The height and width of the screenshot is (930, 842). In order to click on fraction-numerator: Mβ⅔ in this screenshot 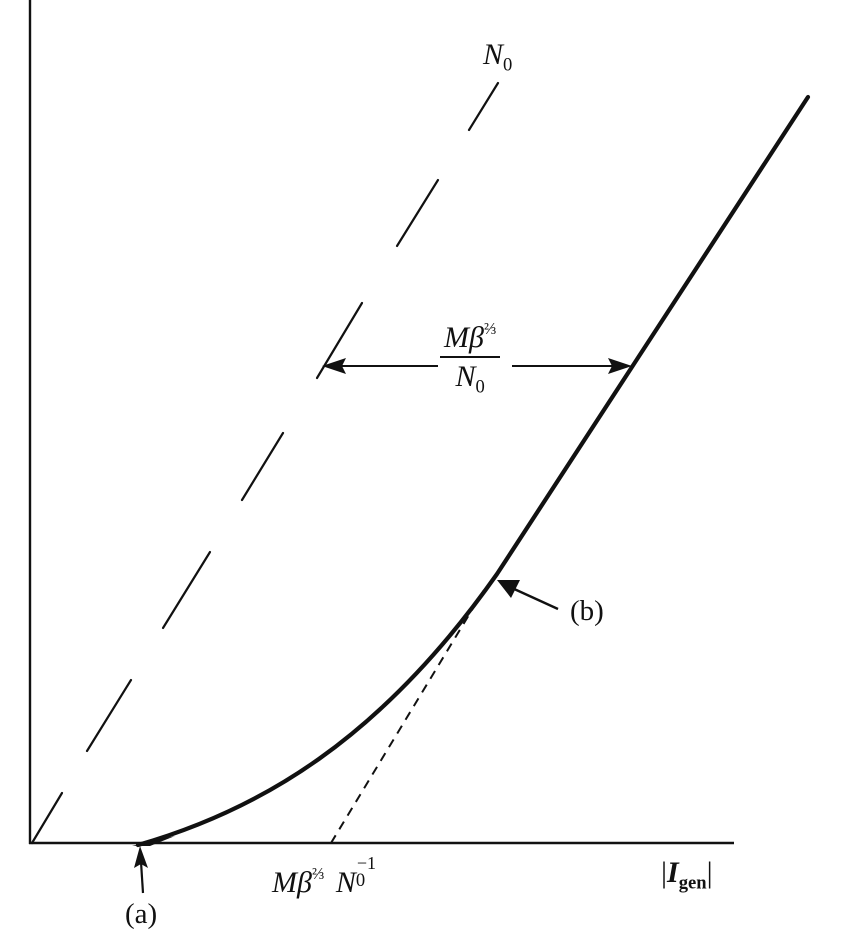, I will do `click(470, 337)`.